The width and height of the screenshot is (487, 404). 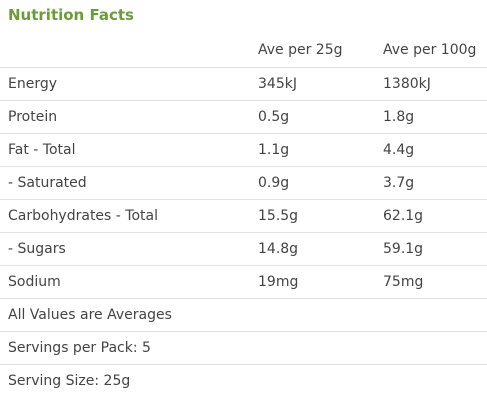 I want to click on note-row: All Values are Averages, so click(x=243, y=314).